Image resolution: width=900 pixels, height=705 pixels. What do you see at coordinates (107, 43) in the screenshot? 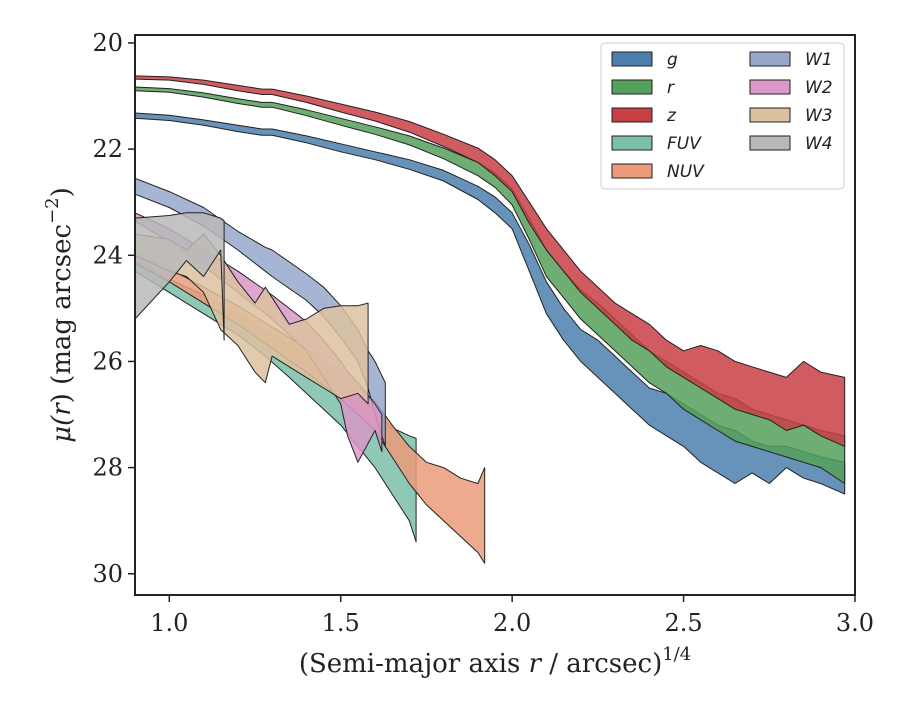
I see `y-tick-label: 20` at bounding box center [107, 43].